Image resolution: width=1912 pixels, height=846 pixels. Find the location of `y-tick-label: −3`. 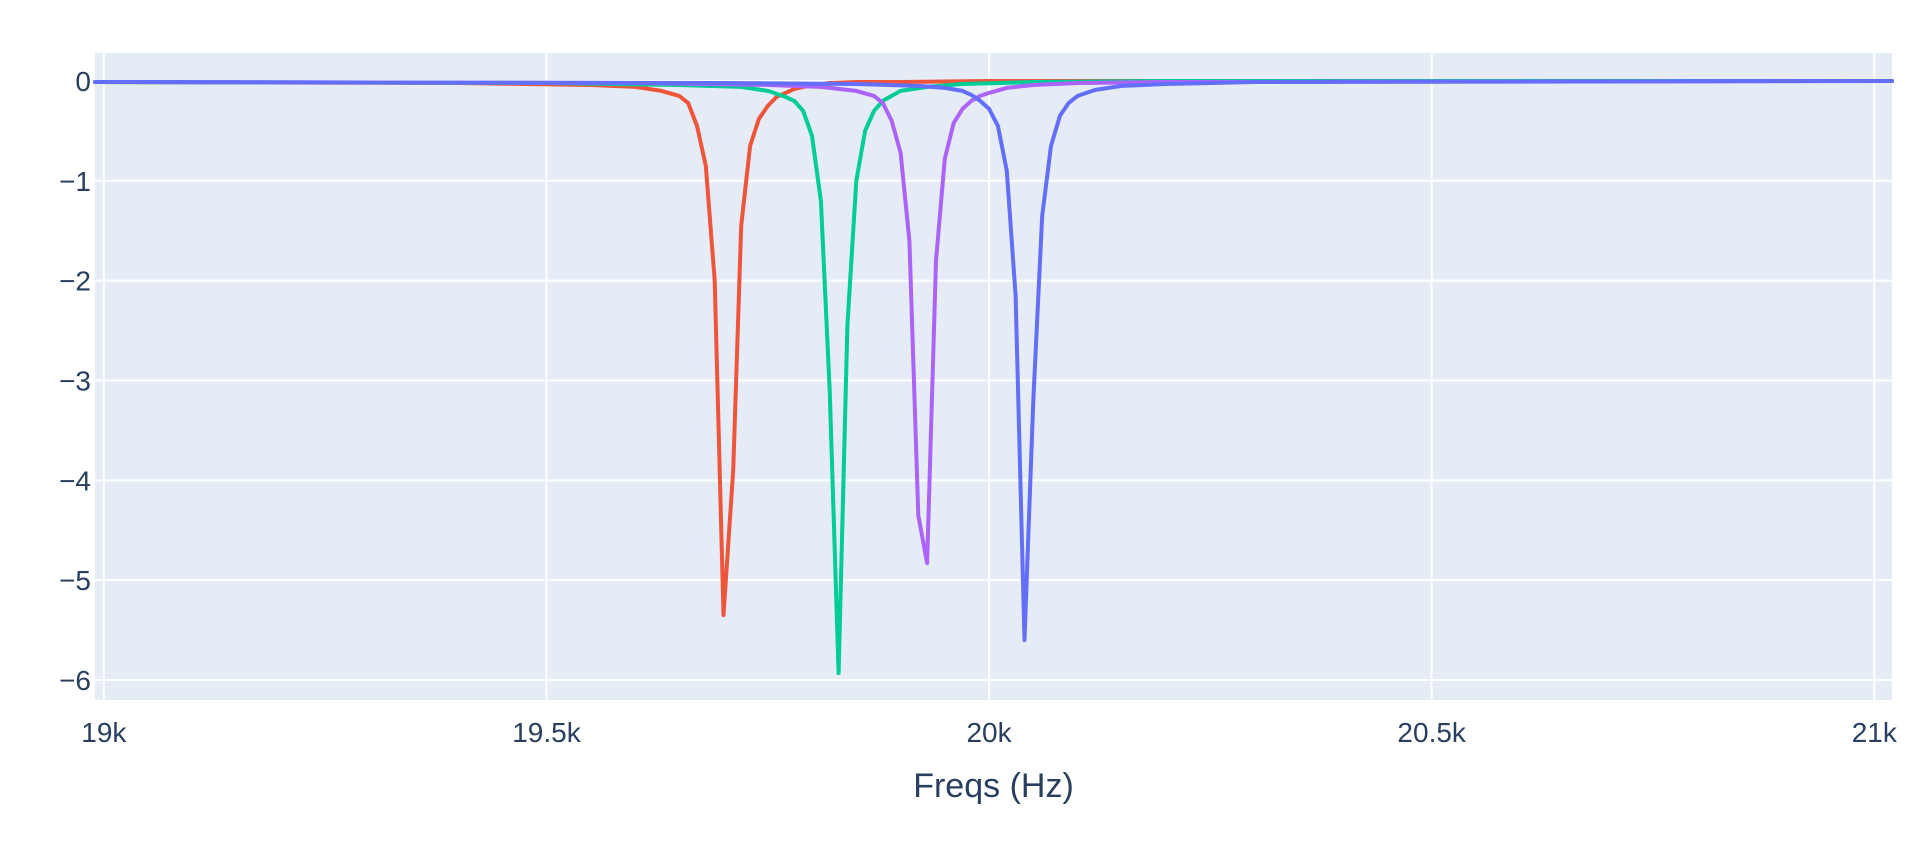

y-tick-label: −3 is located at coordinates (75, 380).